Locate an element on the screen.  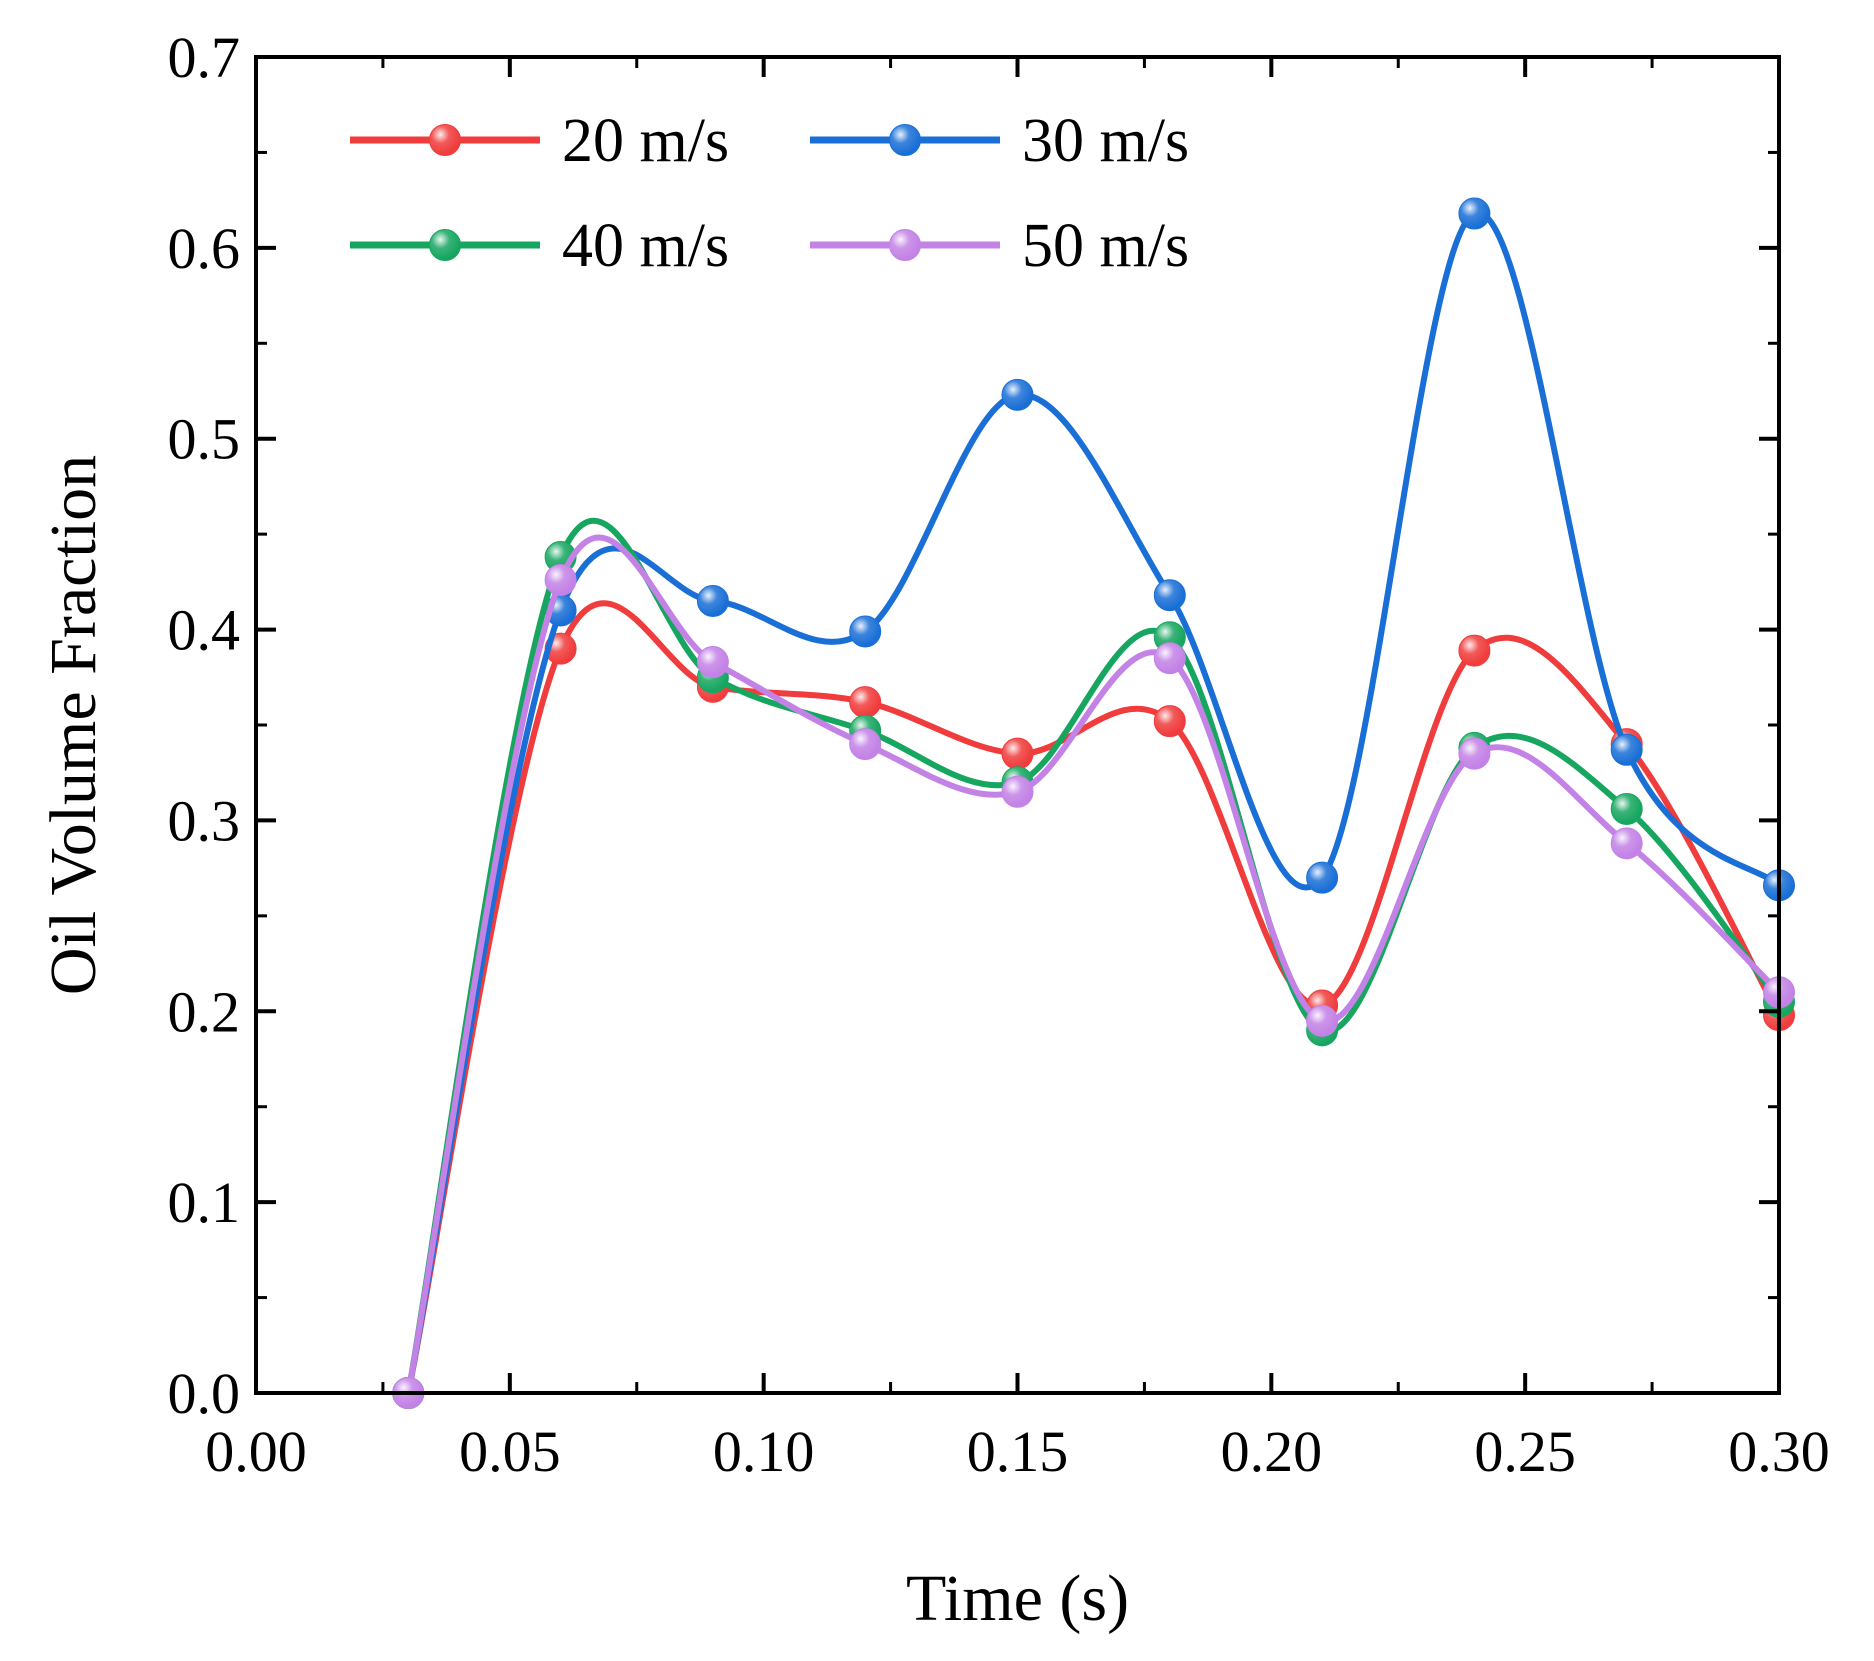
x-tick-label: 0.10 is located at coordinates (764, 1451).